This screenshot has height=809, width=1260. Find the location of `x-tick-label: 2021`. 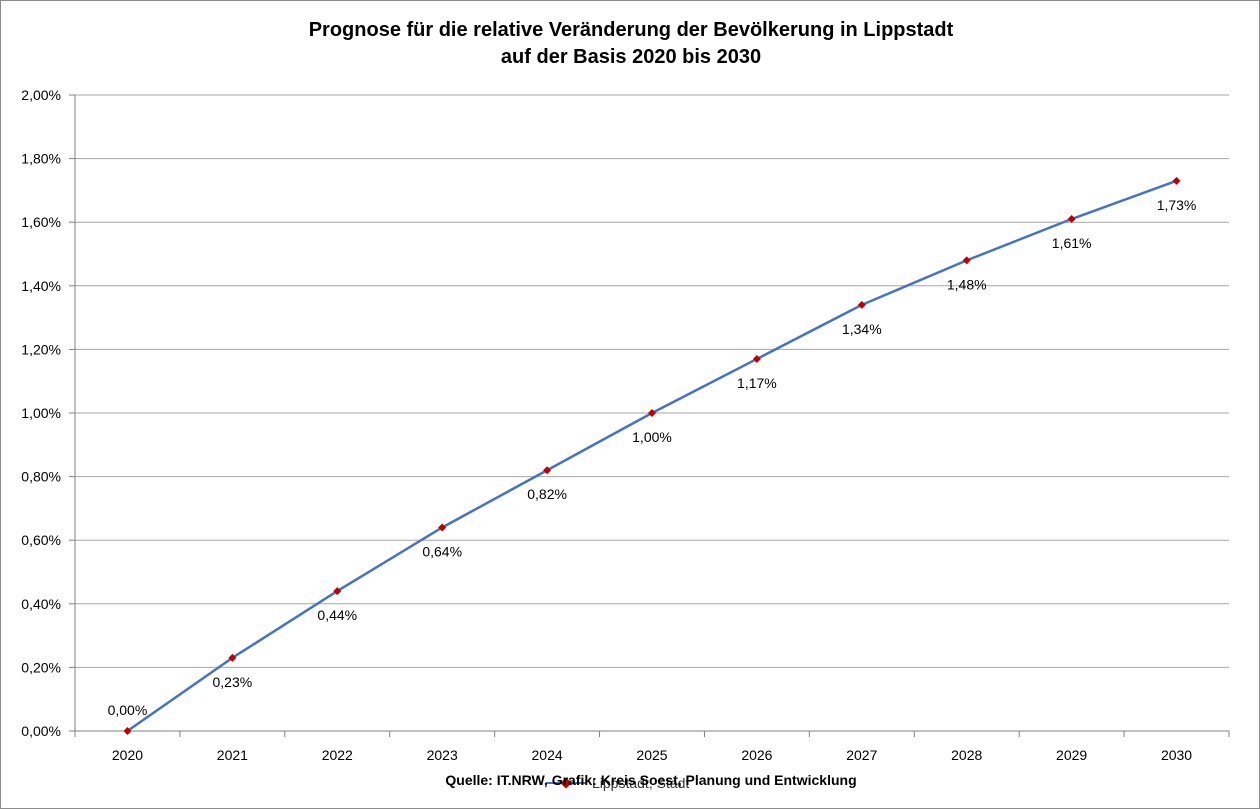

x-tick-label: 2021 is located at coordinates (232, 755).